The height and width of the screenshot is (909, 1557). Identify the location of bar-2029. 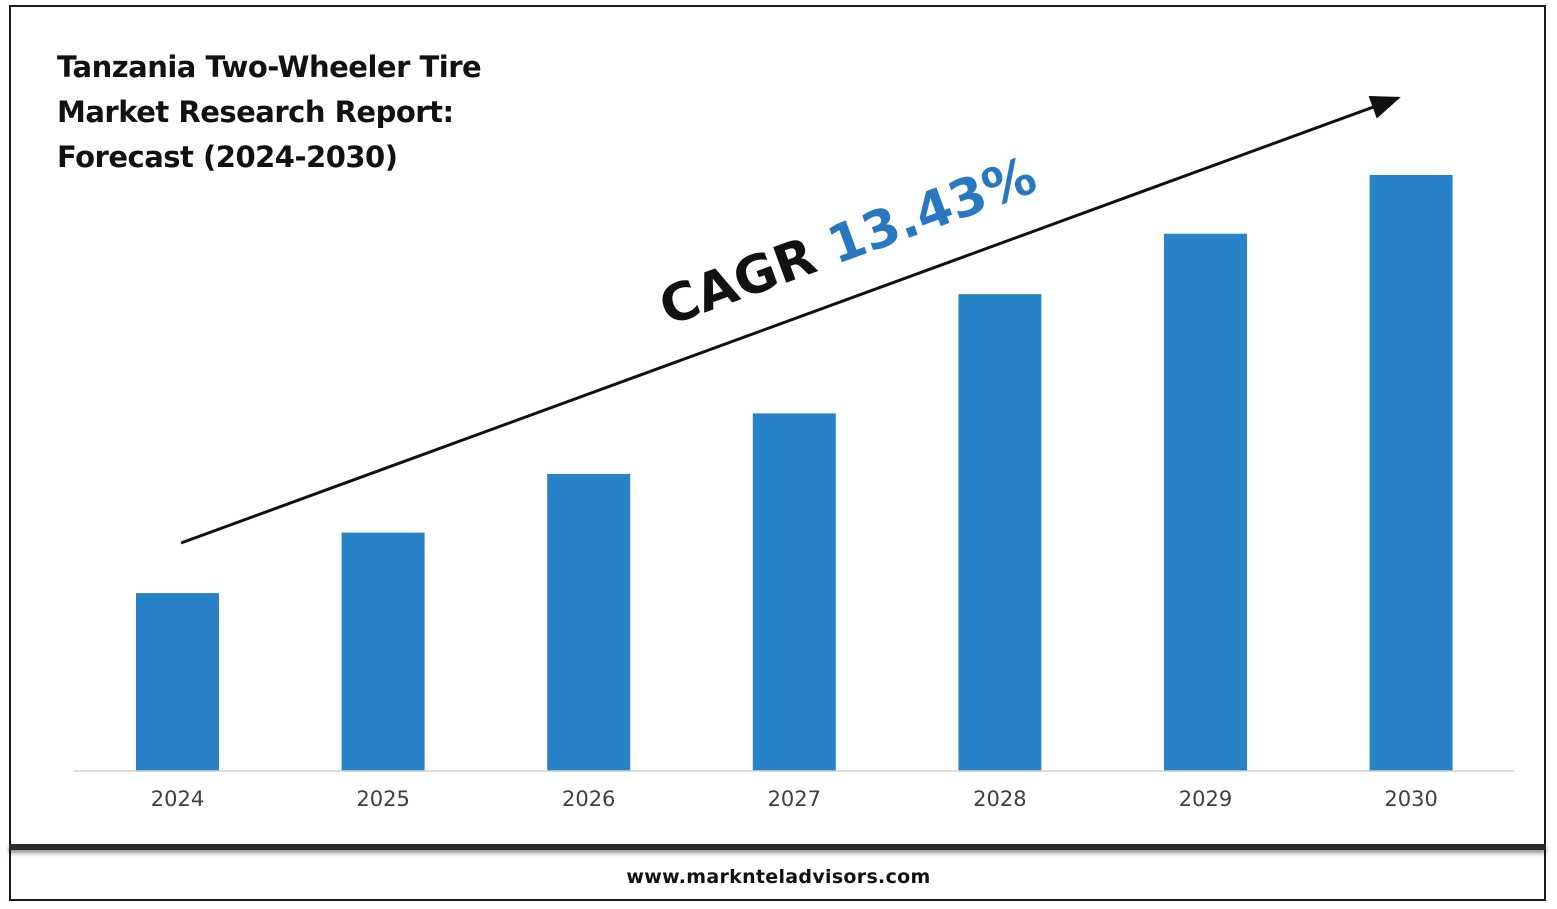
(1205, 502).